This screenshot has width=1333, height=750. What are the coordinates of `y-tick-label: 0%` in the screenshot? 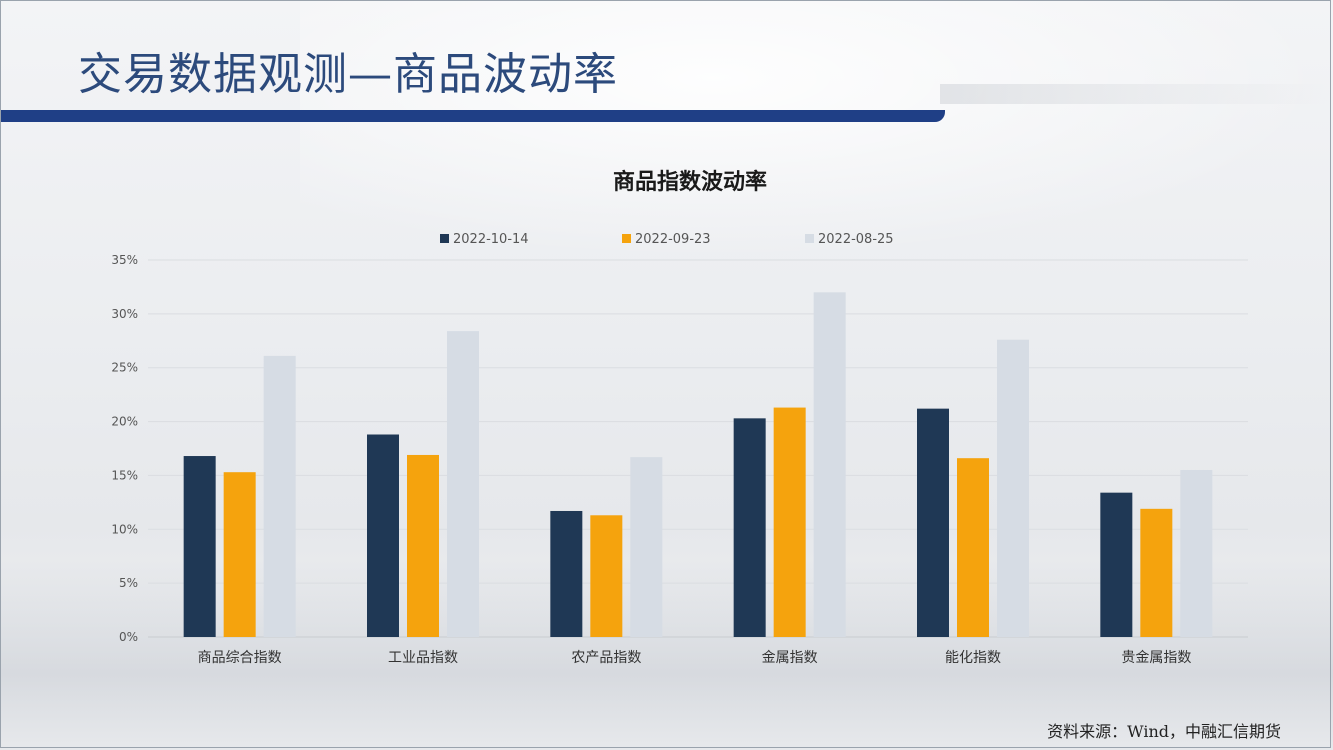 It's located at (128, 637).